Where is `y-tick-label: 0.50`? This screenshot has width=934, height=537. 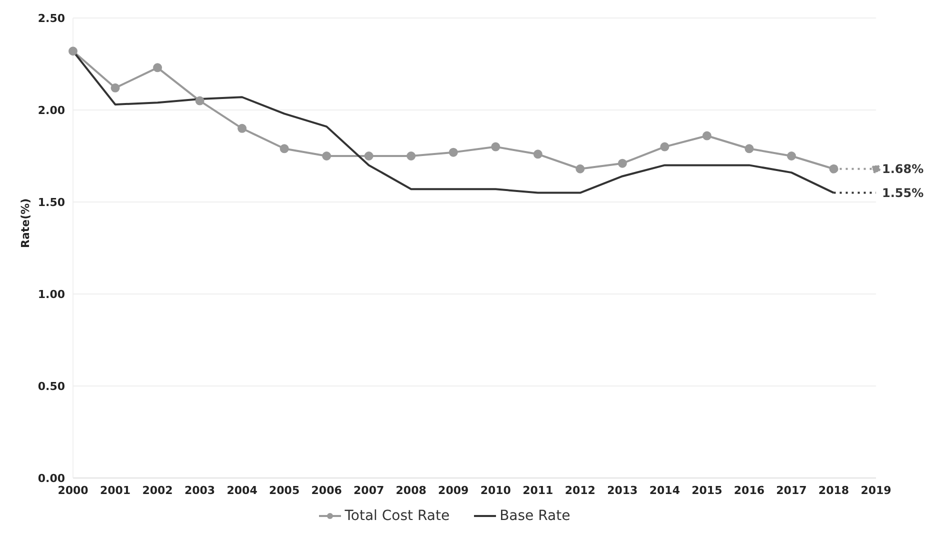
y-tick-label: 0.50 is located at coordinates (52, 386).